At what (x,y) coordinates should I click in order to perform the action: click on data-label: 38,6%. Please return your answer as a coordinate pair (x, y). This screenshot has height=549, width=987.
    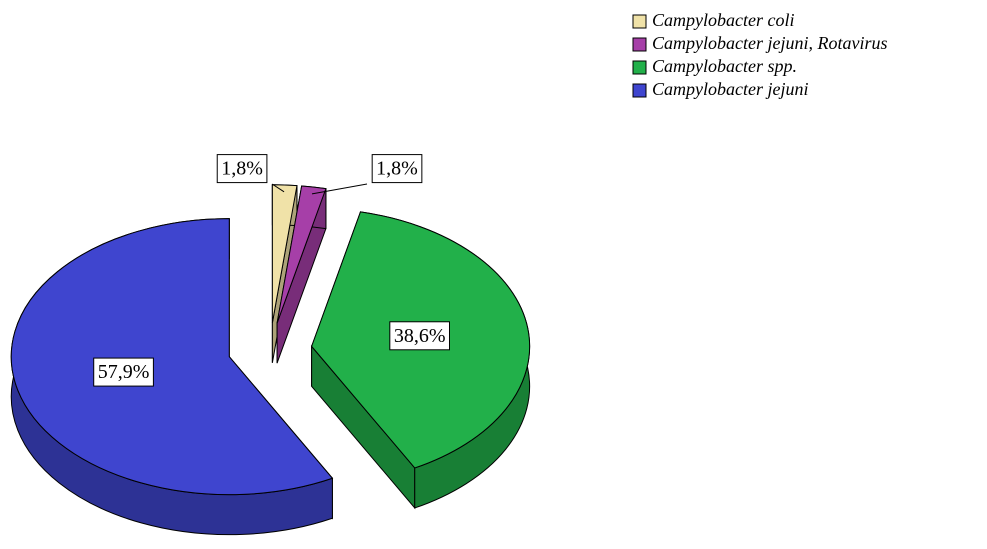
    Looking at the image, I should click on (420, 336).